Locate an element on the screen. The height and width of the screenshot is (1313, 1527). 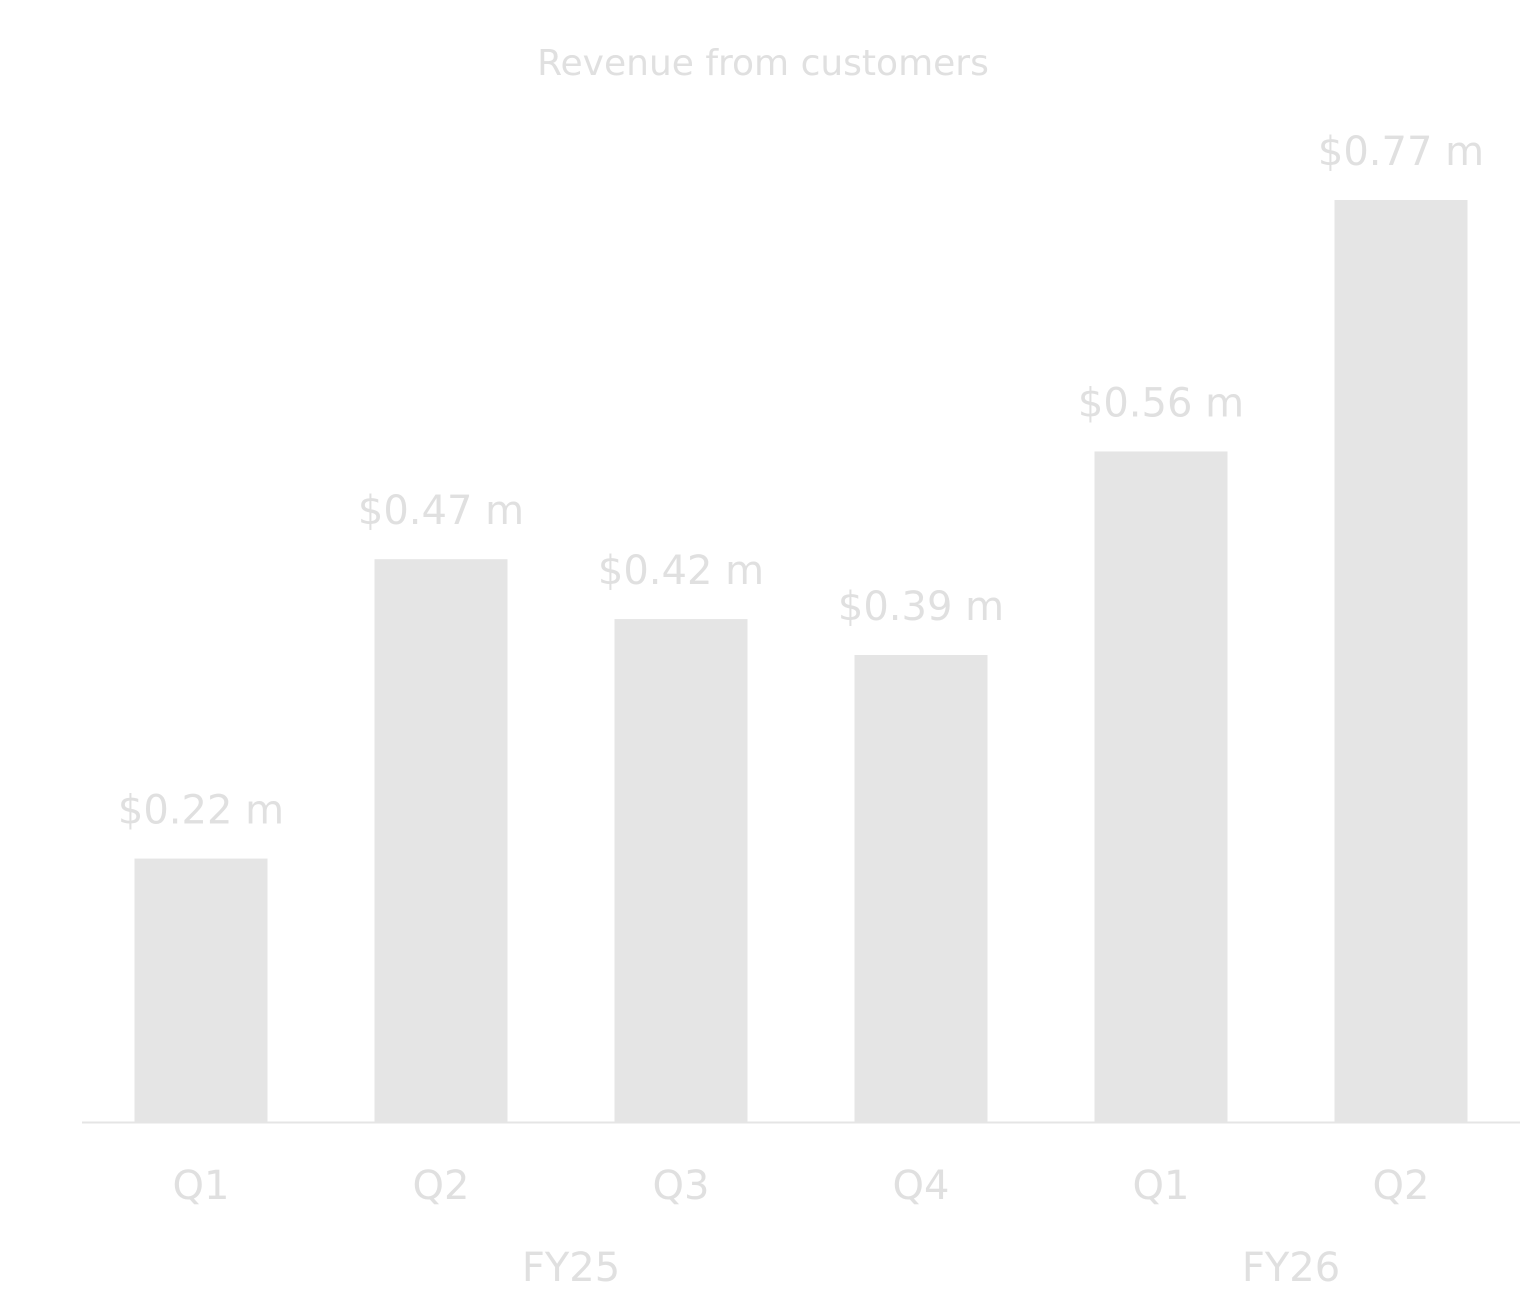
value-label: $0.56 m is located at coordinates (1161, 403).